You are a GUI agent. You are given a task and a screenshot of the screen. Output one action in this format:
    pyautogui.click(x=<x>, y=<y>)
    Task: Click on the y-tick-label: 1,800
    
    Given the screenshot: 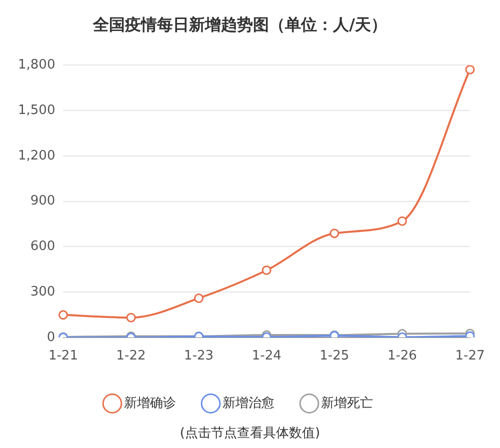 What is the action you would take?
    pyautogui.click(x=37, y=65)
    